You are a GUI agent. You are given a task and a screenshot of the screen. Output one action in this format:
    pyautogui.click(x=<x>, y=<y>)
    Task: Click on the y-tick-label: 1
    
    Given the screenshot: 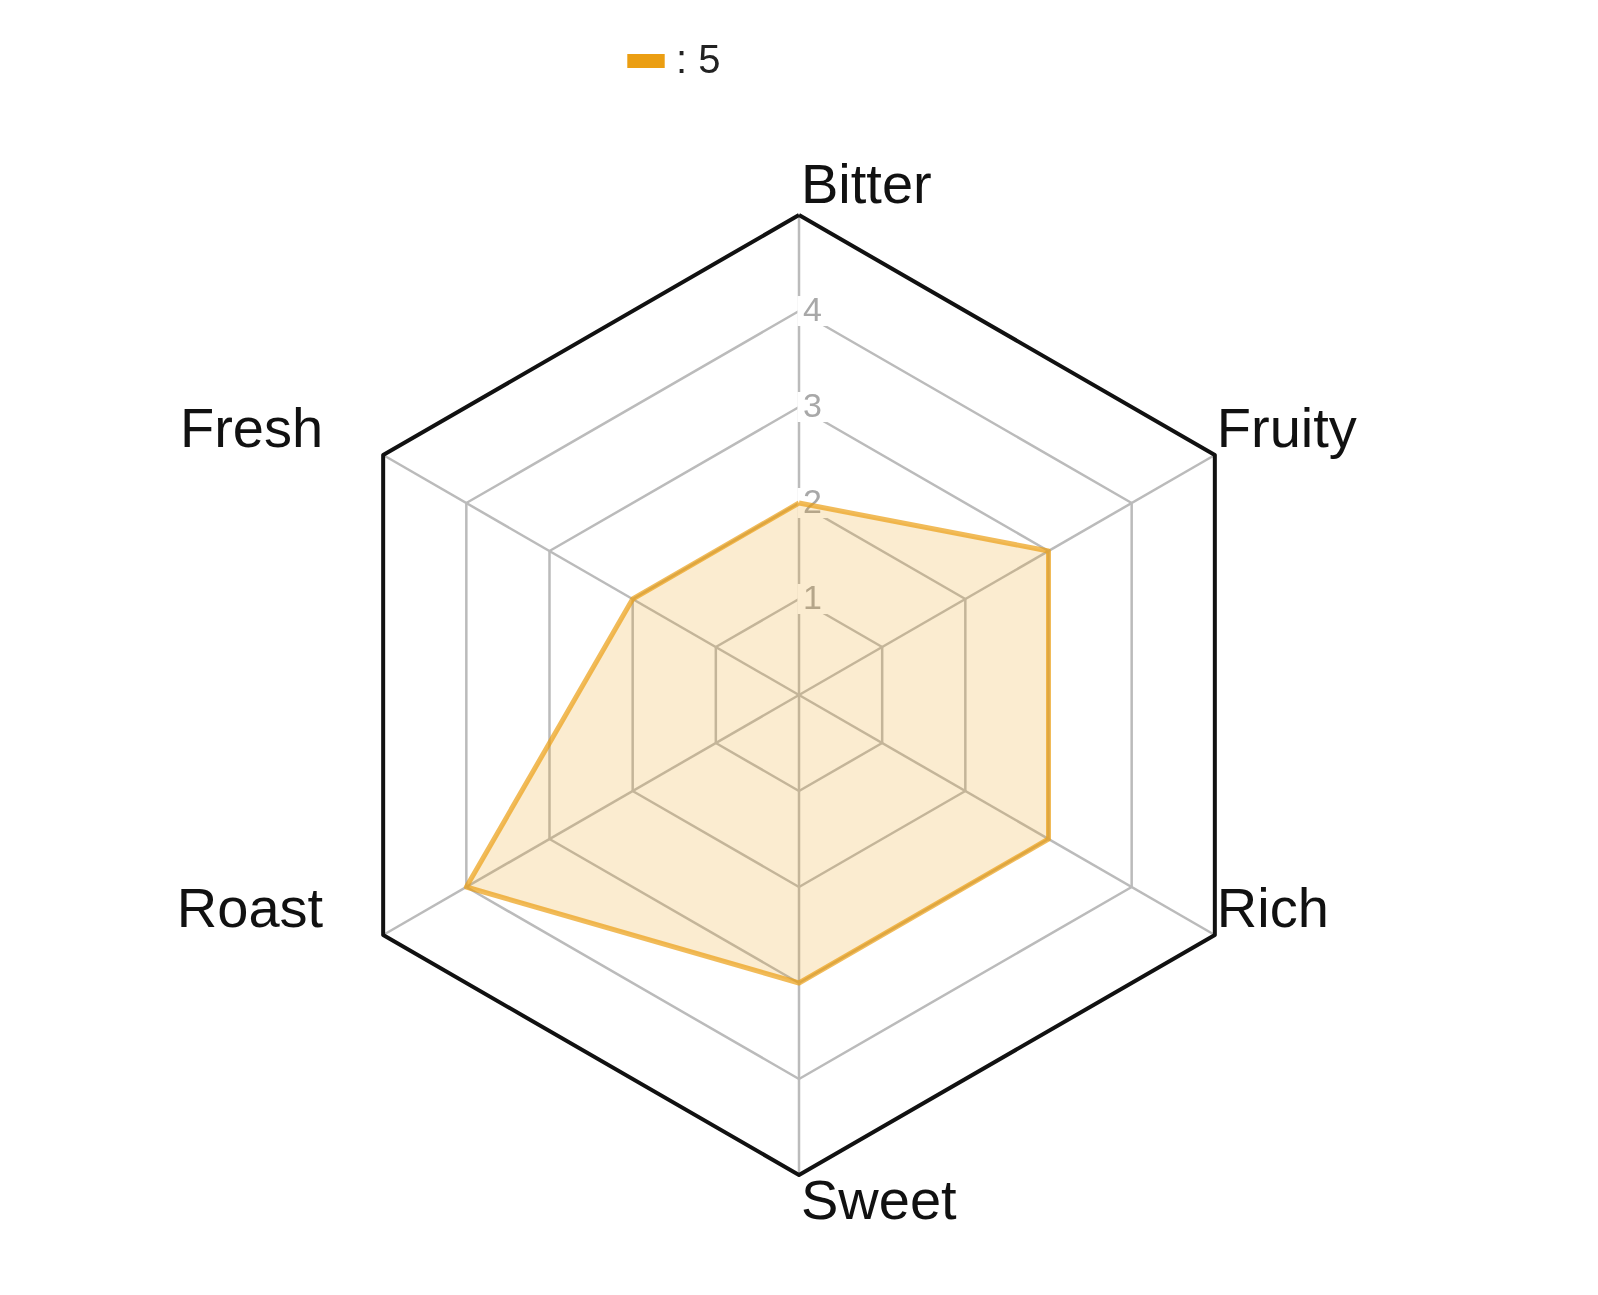 What is the action you would take?
    pyautogui.click(x=812, y=597)
    